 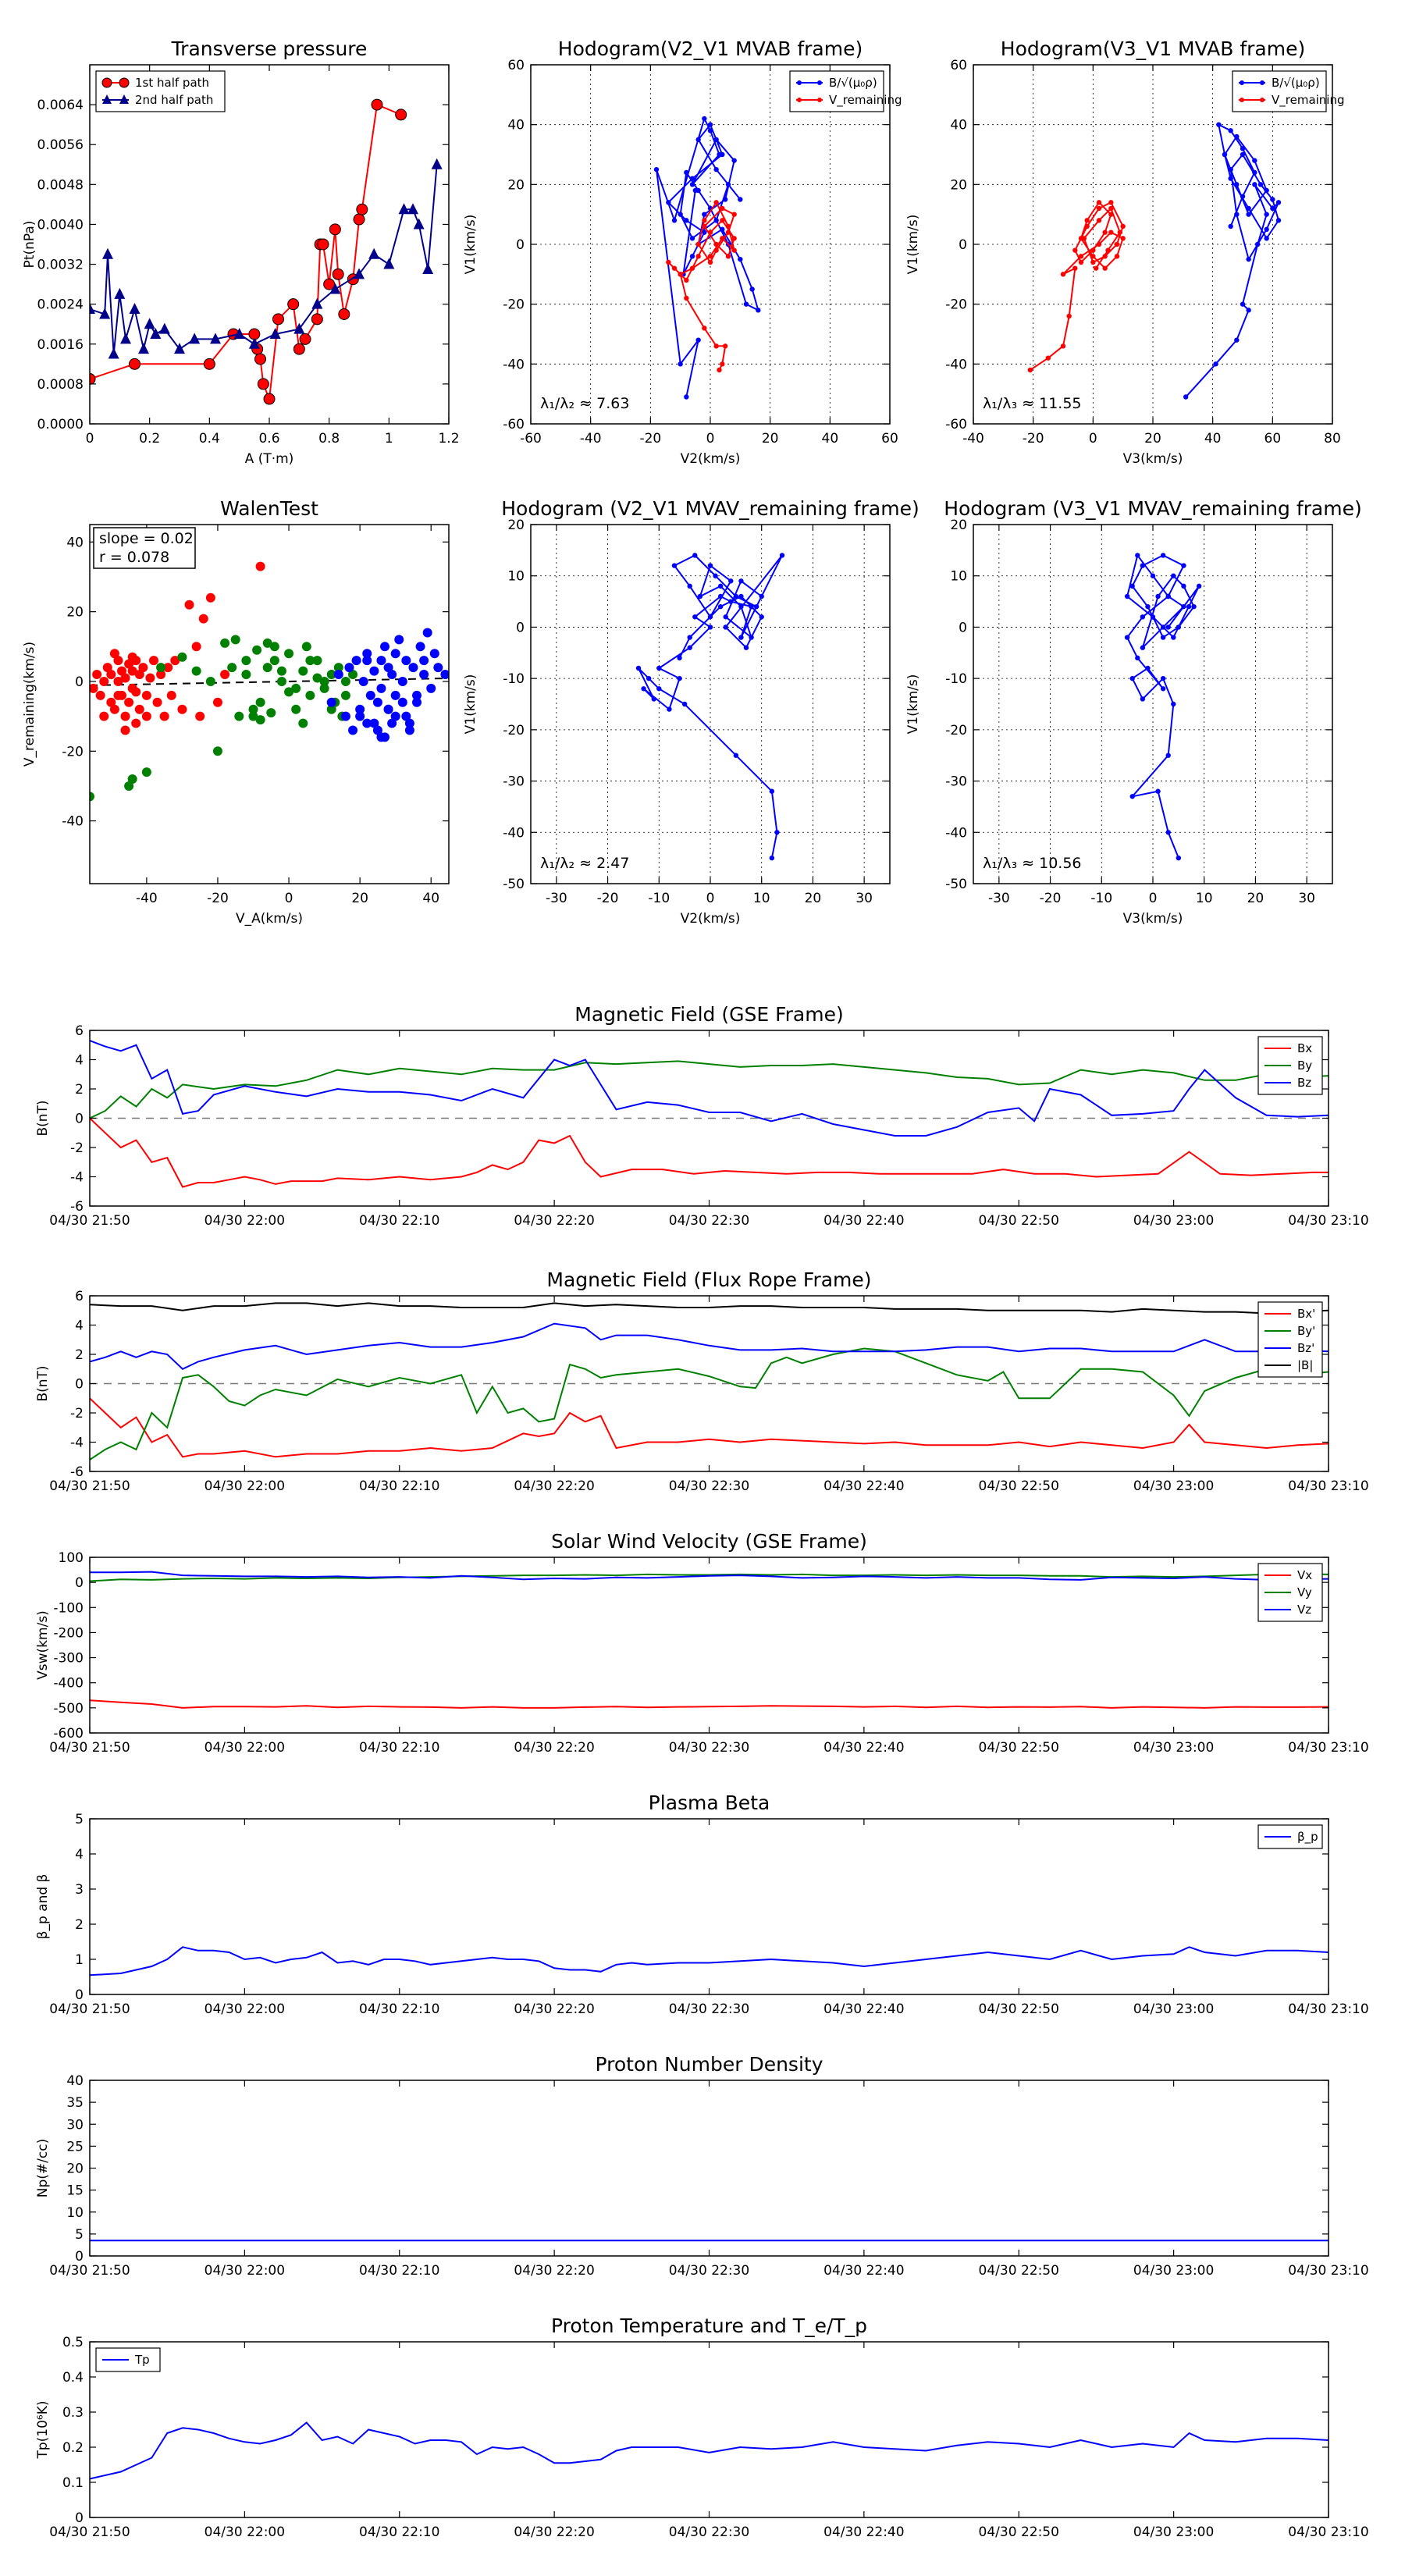 What do you see at coordinates (75, 2103) in the screenshot?
I see `y-tick-label: 35` at bounding box center [75, 2103].